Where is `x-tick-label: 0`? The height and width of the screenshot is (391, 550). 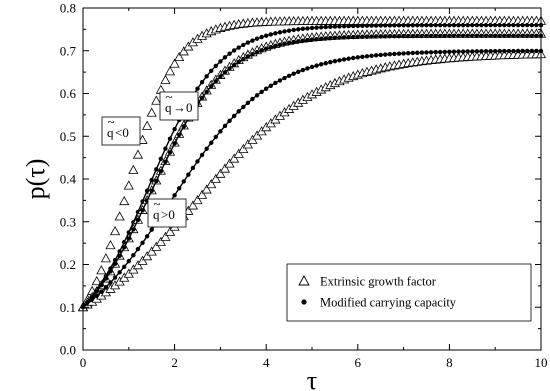 x-tick-label: 0 is located at coordinates (83, 362).